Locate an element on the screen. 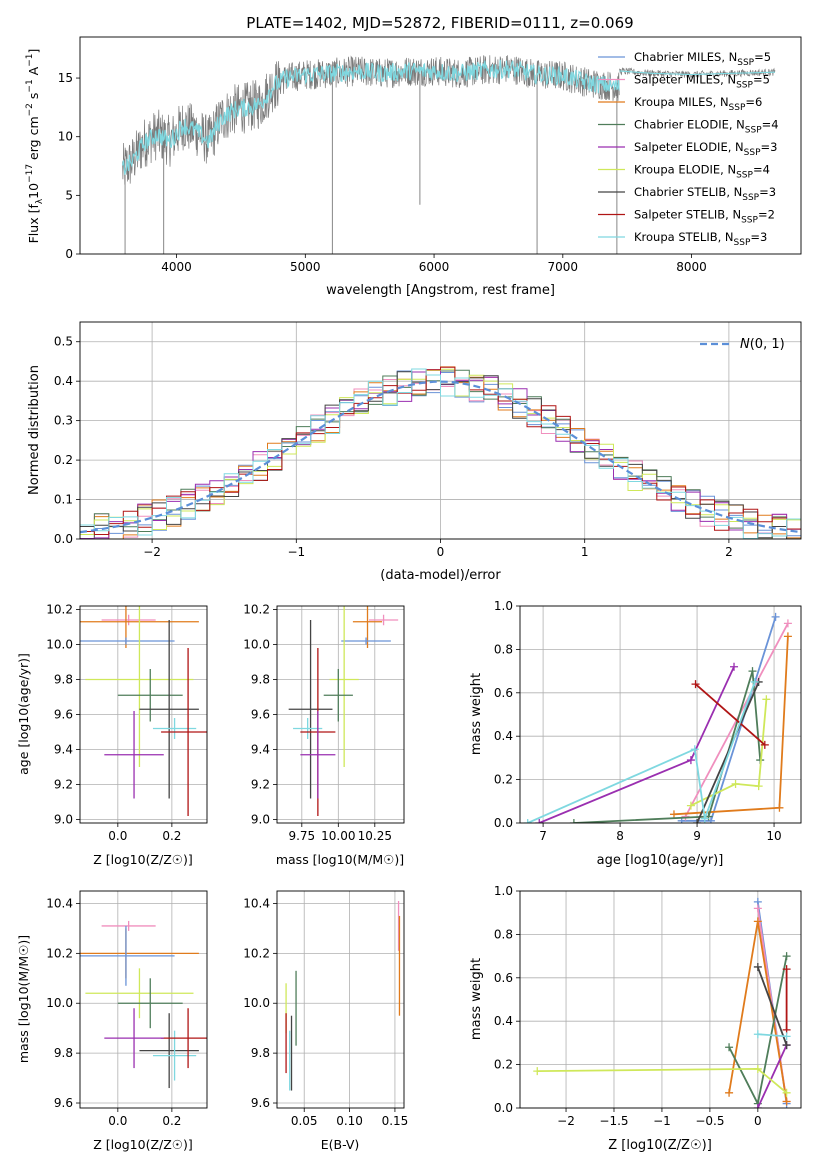 The image size is (819, 1170). label-part: erg cm is located at coordinates (33, 140).